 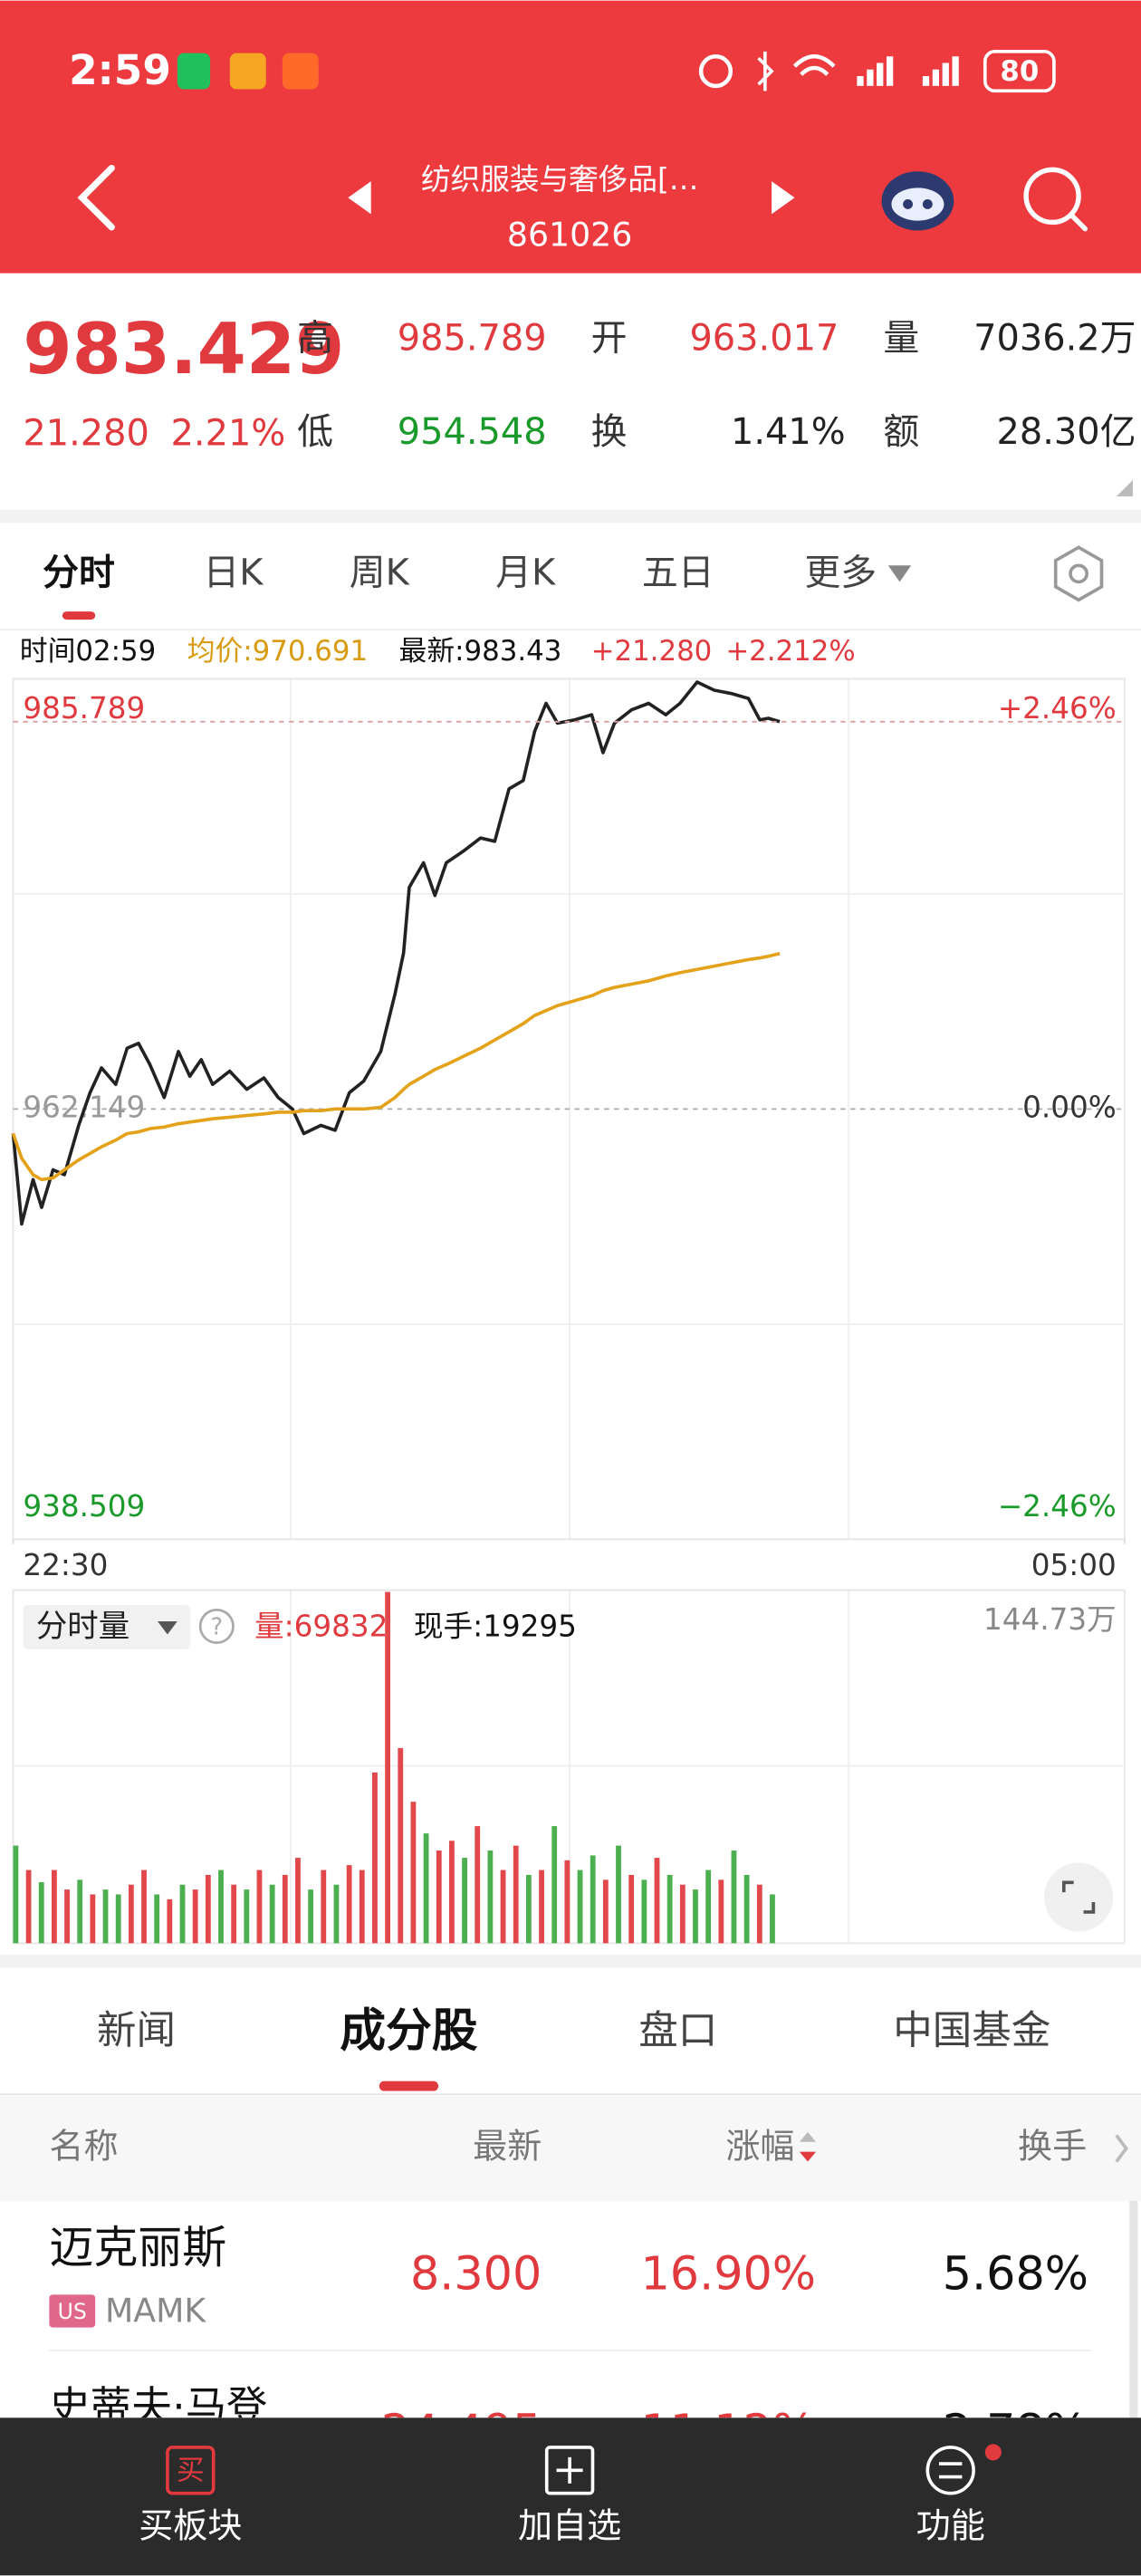 What do you see at coordinates (569, 2470) in the screenshot?
I see `add-icon` at bounding box center [569, 2470].